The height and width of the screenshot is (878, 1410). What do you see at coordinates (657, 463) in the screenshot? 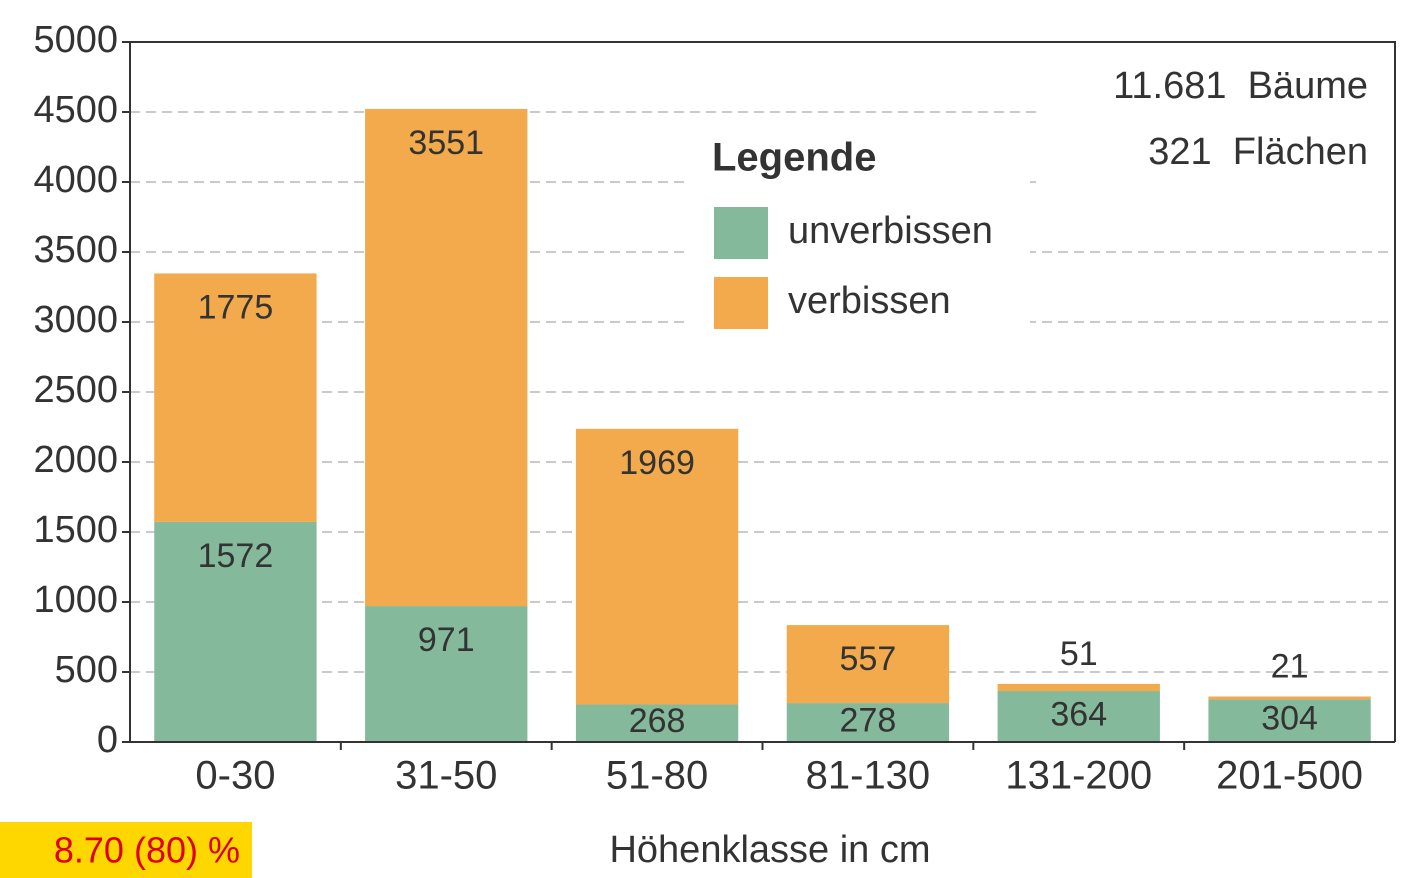
I see `value-label: 1969` at bounding box center [657, 463].